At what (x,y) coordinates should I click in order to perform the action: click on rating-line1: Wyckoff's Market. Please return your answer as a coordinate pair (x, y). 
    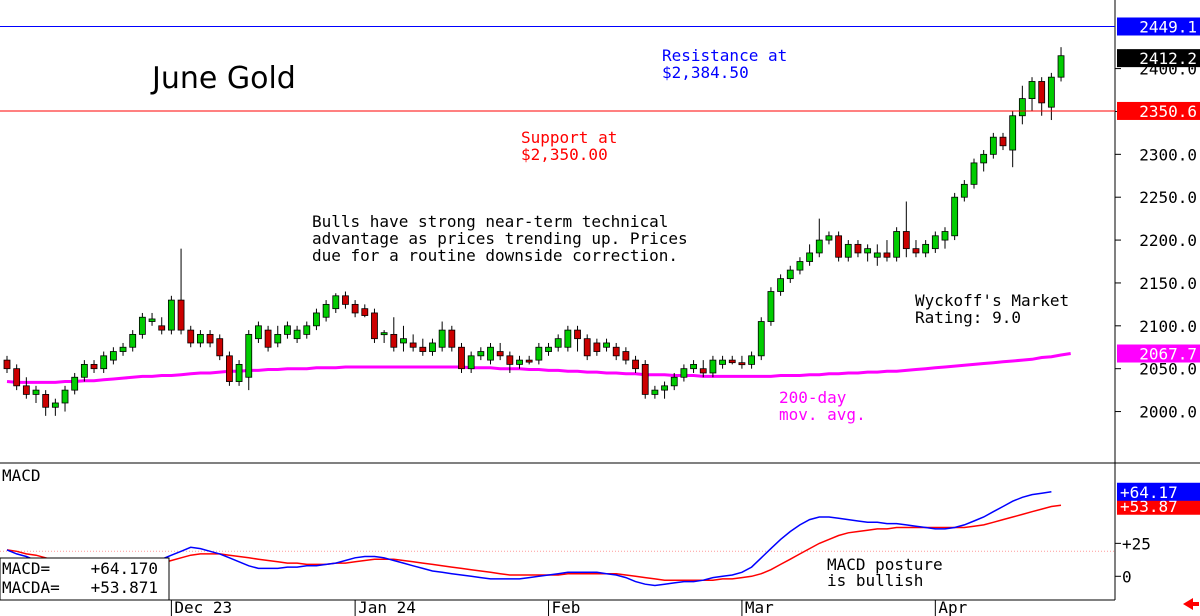
    Looking at the image, I should click on (992, 300).